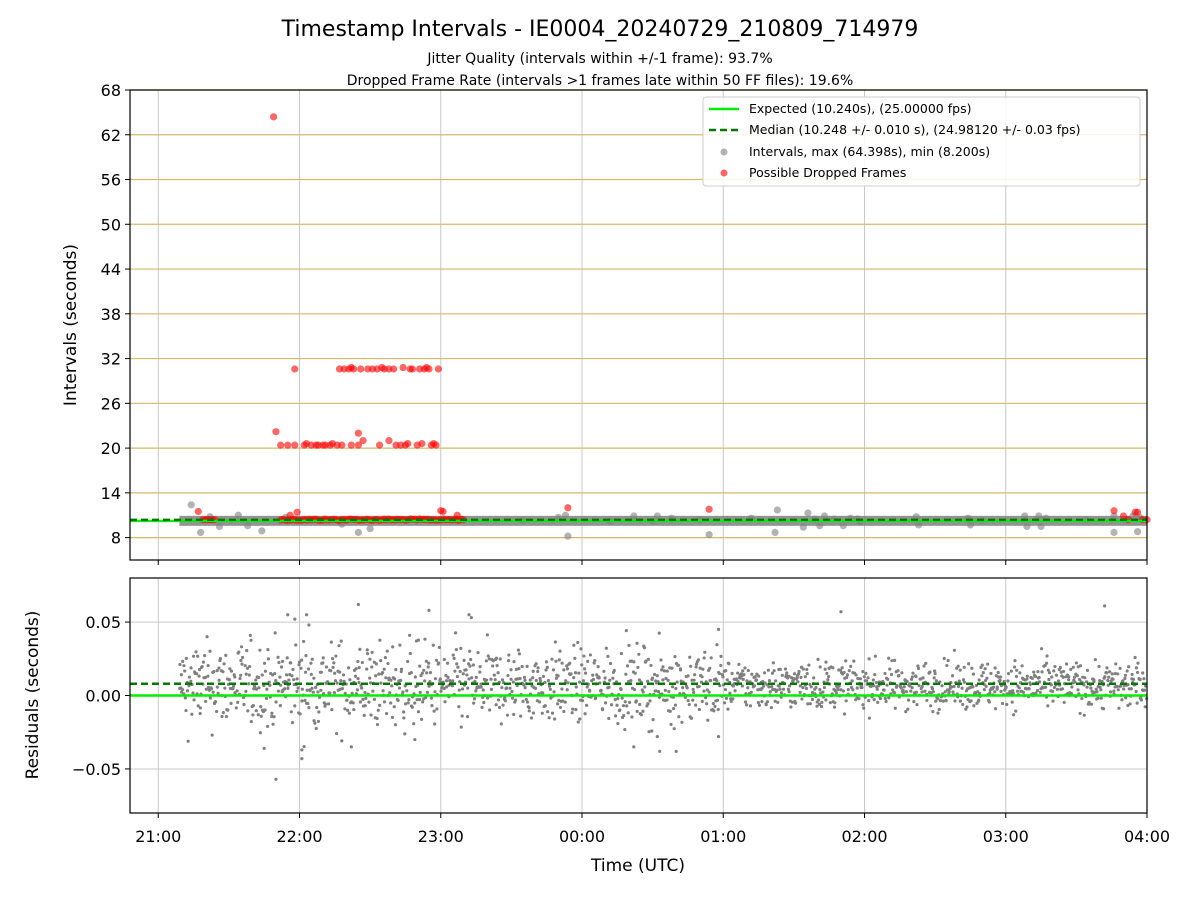 This screenshot has width=1200, height=900. I want to click on legend-expected-label: Expected (10.240s), (25.00000 fps), so click(860, 108).